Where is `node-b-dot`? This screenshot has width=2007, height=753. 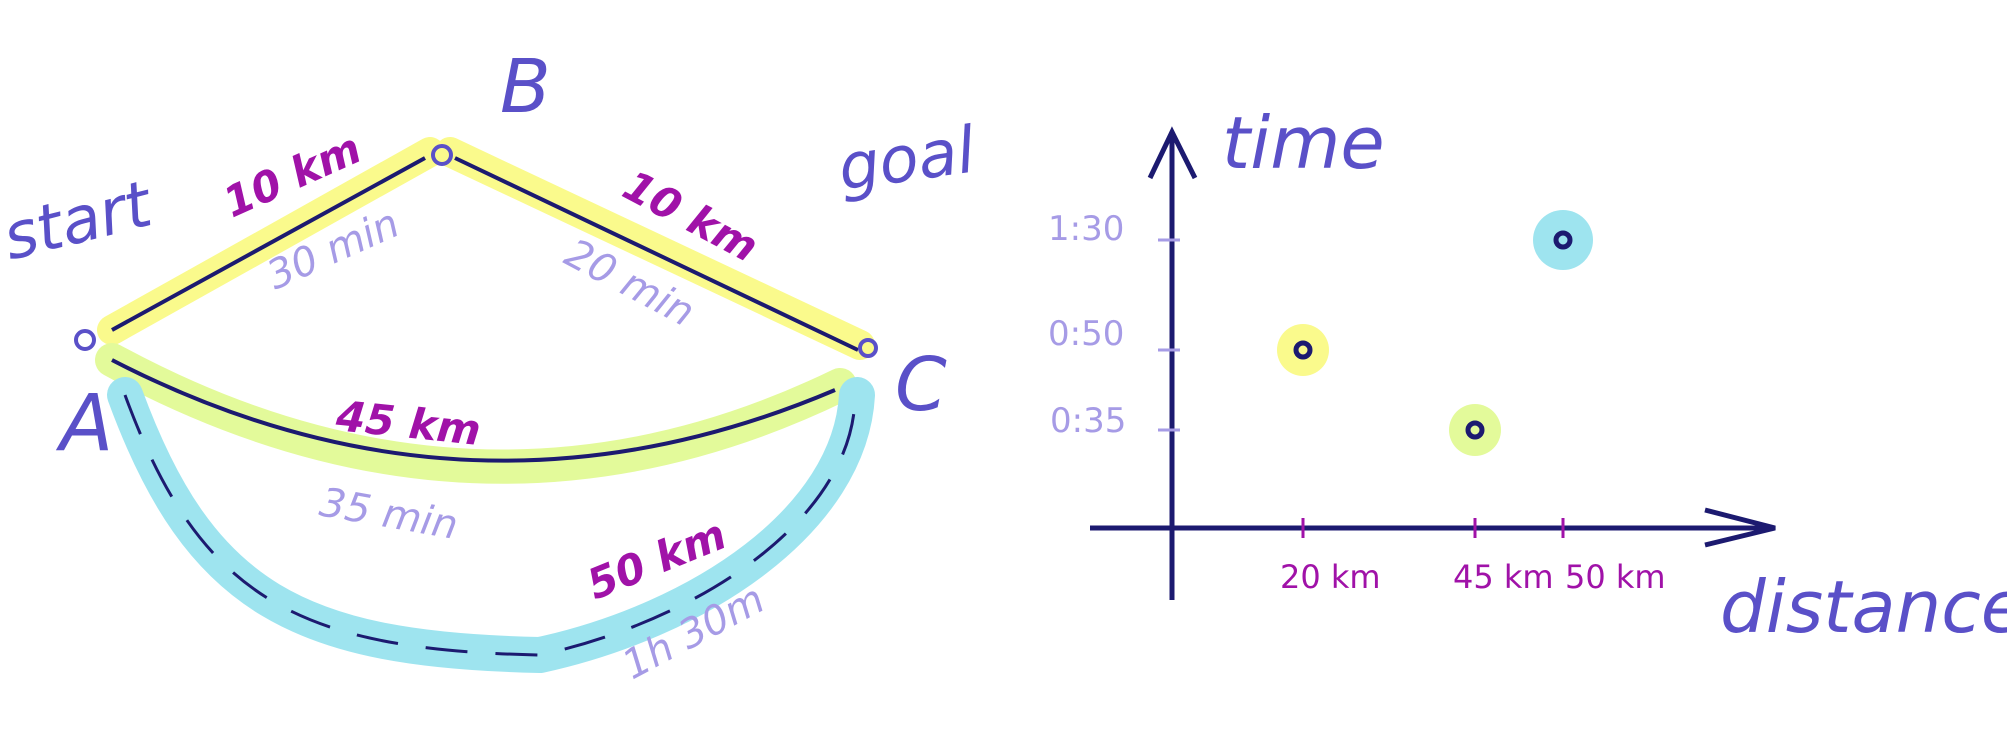 node-b-dot is located at coordinates (442, 155).